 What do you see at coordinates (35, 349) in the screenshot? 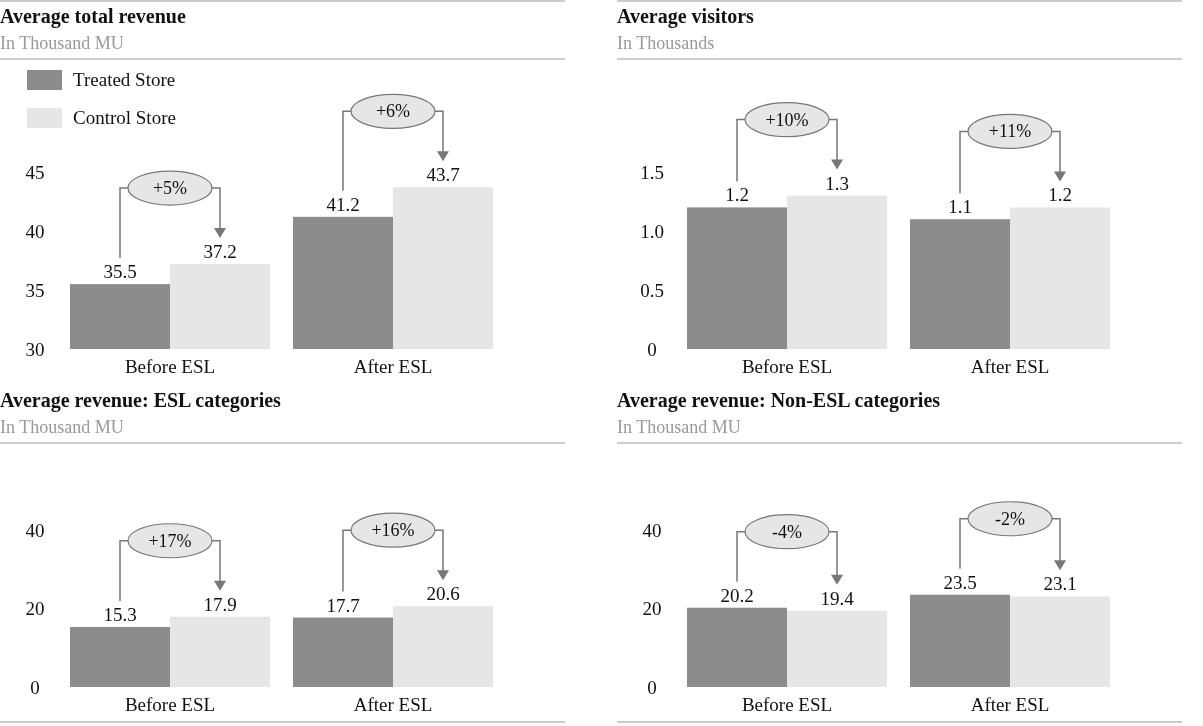
I see `y-tick-label: 30` at bounding box center [35, 349].